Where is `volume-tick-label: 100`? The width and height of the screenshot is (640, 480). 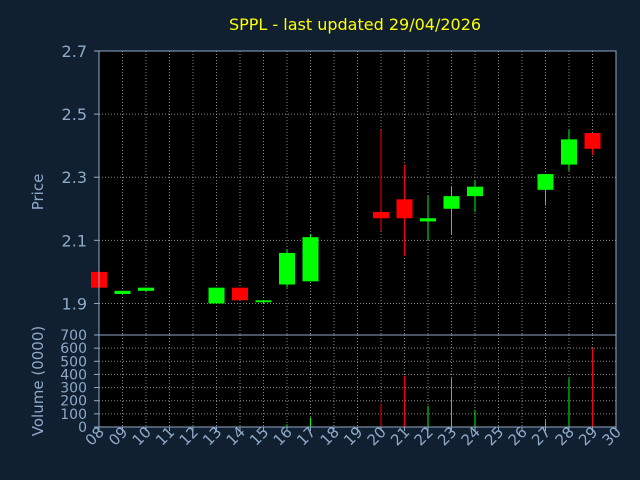
volume-tick-label: 100 is located at coordinates (73, 415).